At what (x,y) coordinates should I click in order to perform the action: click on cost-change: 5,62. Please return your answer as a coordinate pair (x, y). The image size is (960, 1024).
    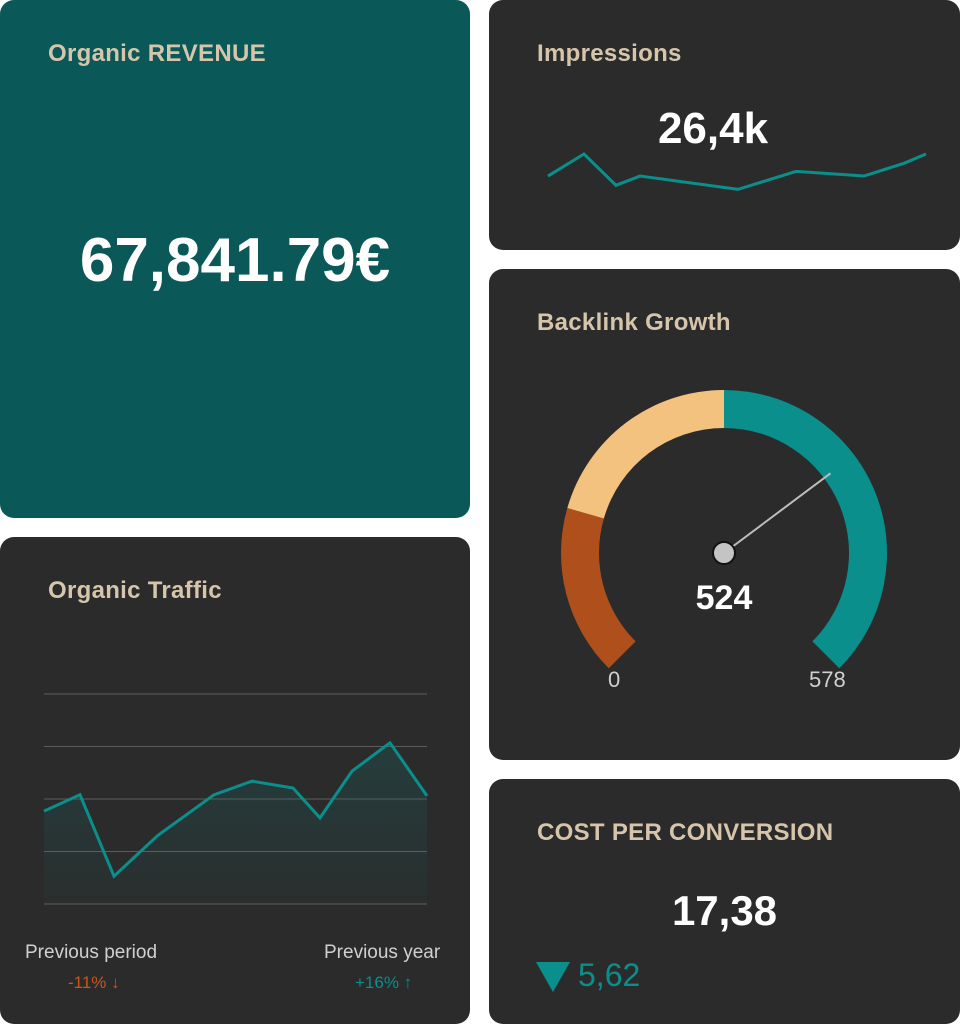
    Looking at the image, I should click on (609, 975).